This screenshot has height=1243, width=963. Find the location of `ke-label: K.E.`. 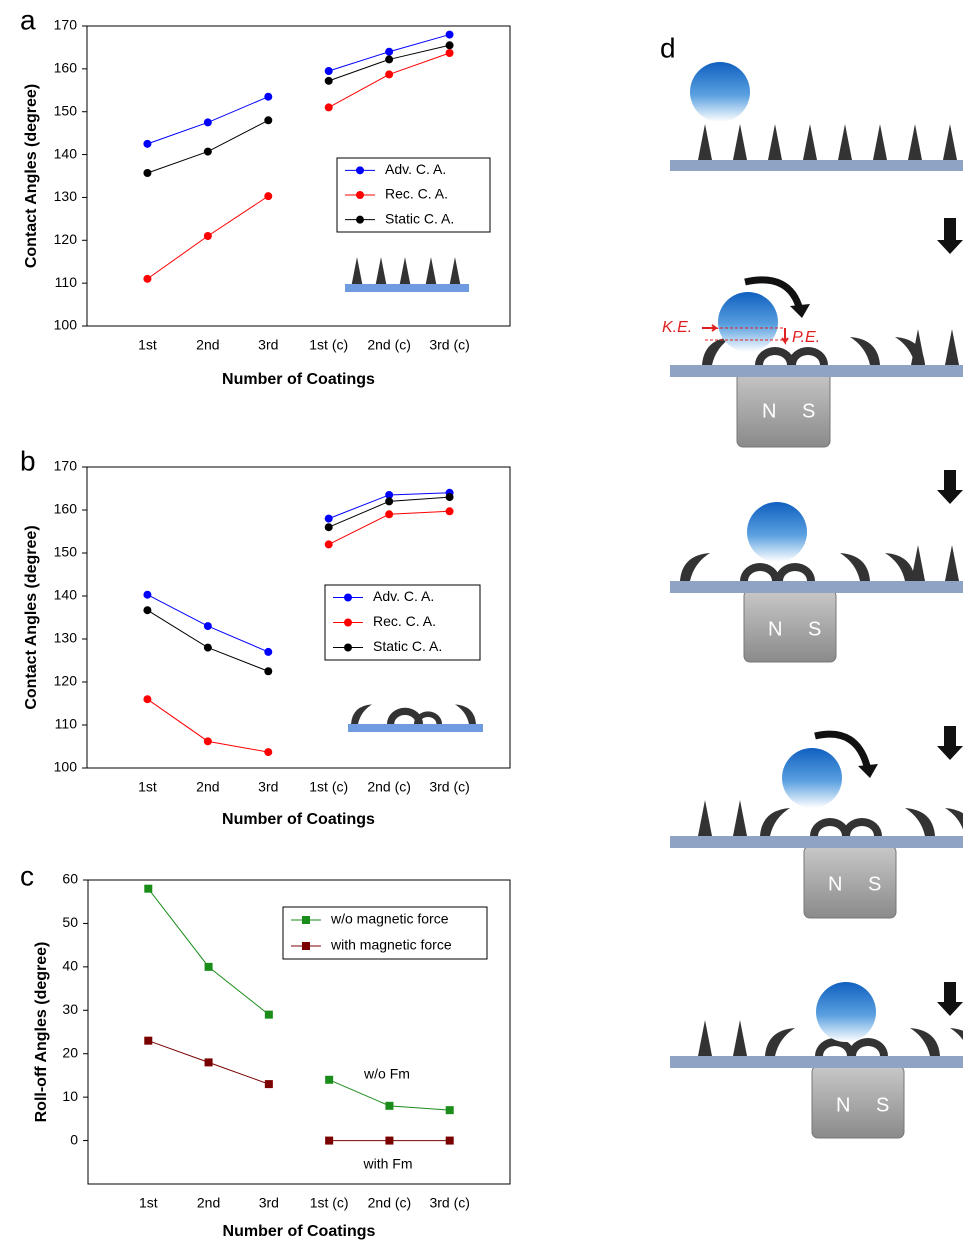

ke-label: K.E. is located at coordinates (677, 327).